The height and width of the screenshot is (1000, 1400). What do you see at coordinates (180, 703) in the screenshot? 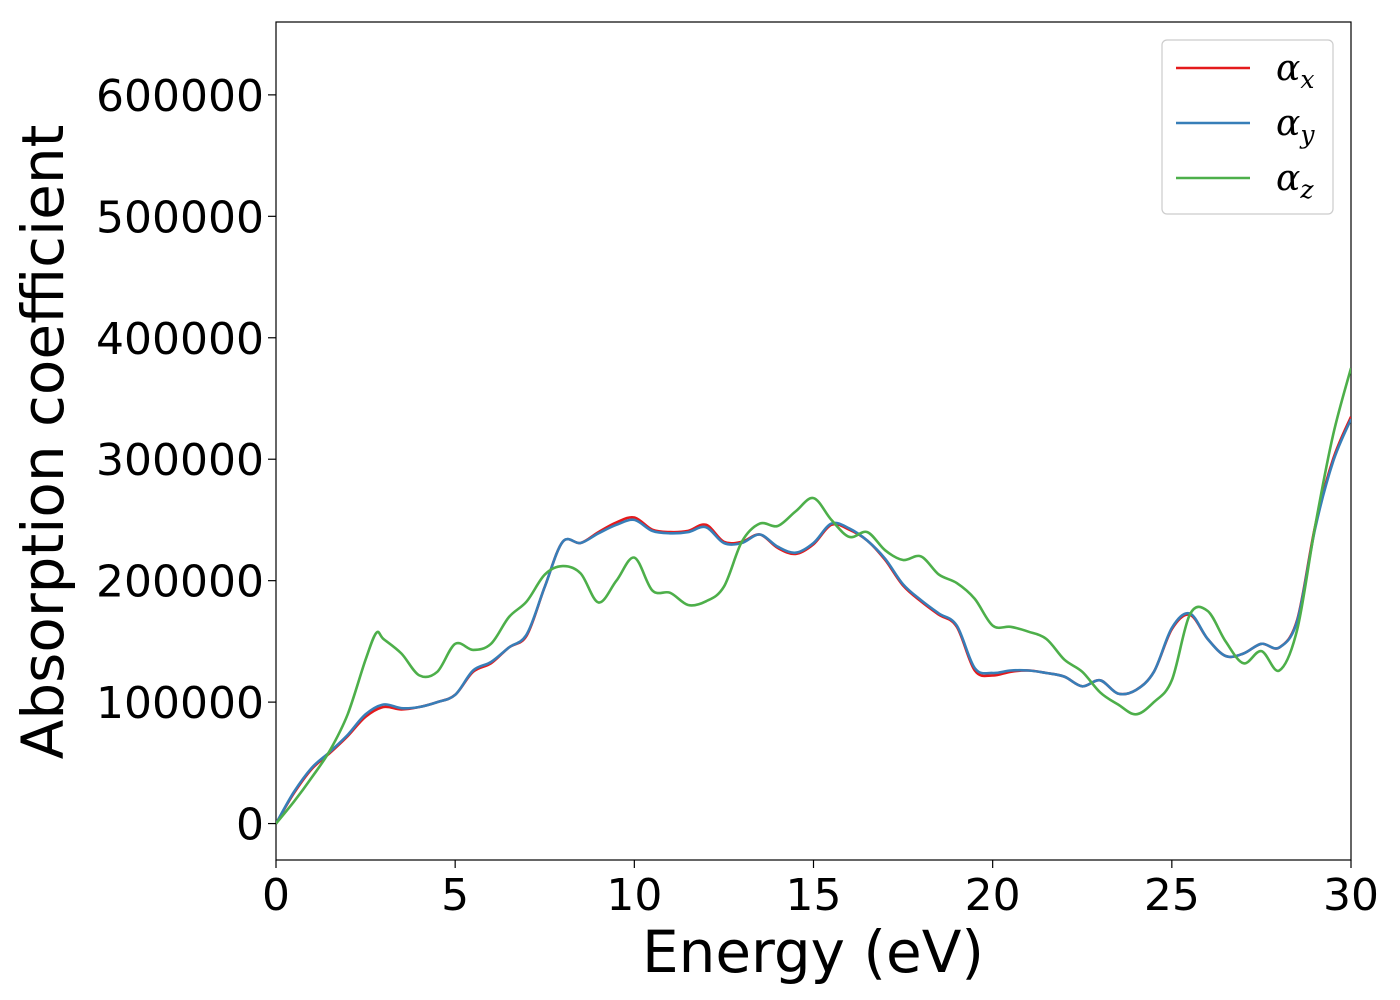
I see `y-tick-label: 100000` at bounding box center [180, 703].